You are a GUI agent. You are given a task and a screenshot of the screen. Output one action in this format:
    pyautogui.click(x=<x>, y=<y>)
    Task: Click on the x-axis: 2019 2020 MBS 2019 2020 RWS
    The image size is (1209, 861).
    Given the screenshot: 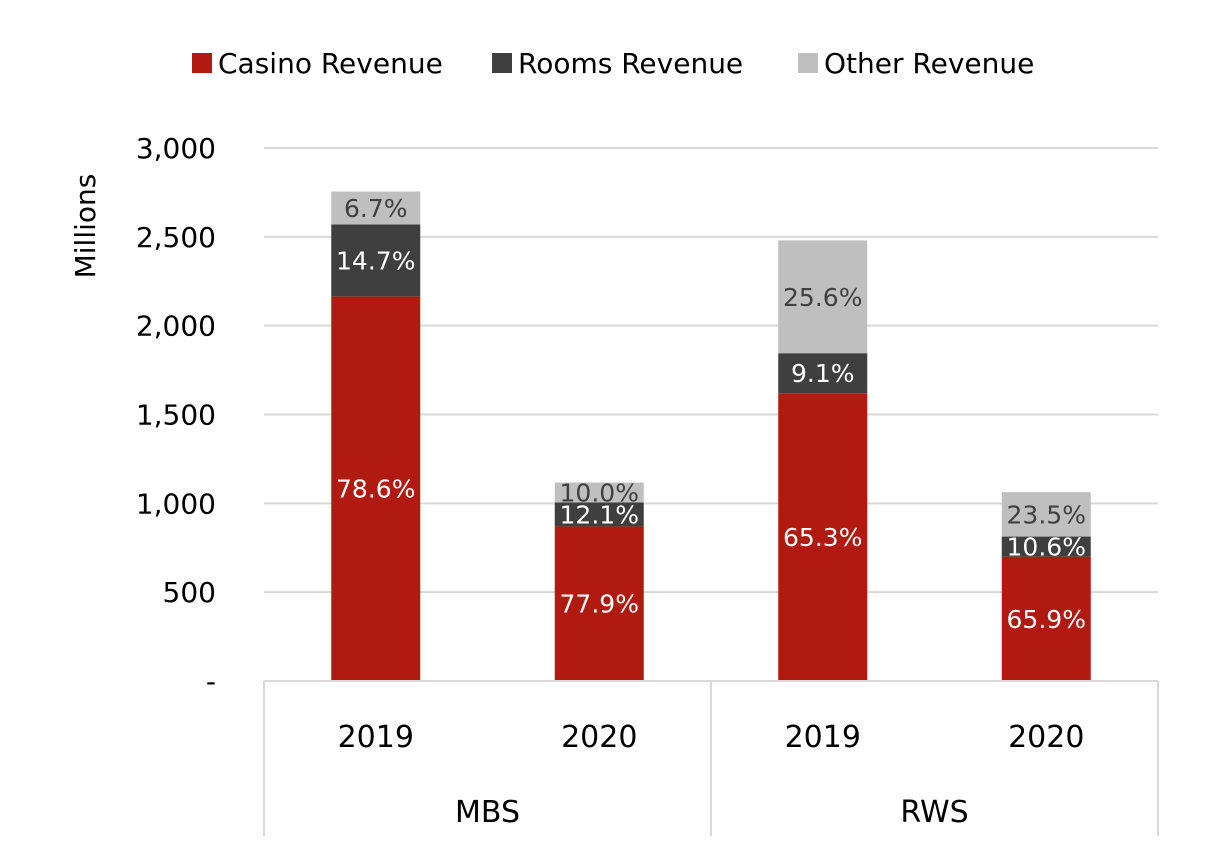 What is the action you would take?
    pyautogui.click(x=711, y=758)
    